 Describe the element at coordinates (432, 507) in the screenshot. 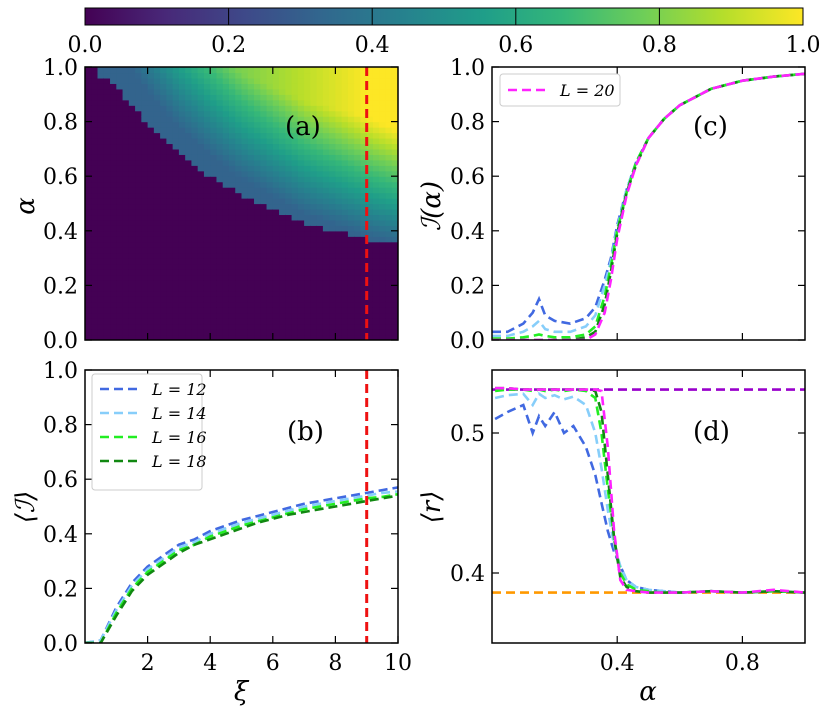

I see `panel-d-ylabel: ⟨r⟩` at that location.